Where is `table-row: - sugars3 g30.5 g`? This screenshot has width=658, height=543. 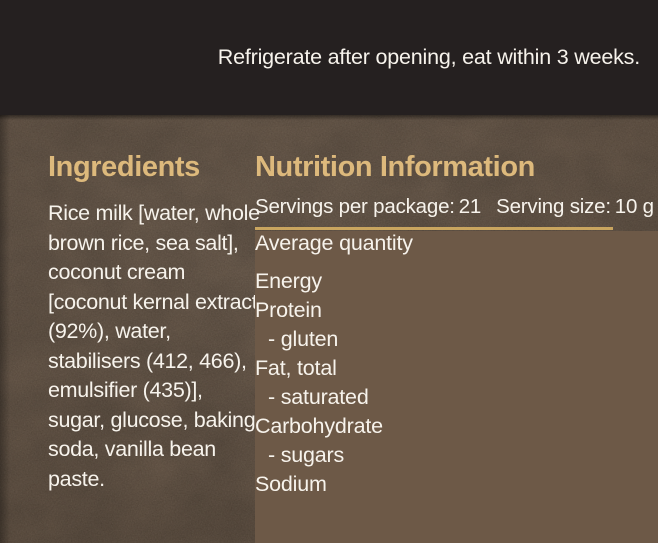
table-row: - sugars3 g30.5 g is located at coordinates (456, 493).